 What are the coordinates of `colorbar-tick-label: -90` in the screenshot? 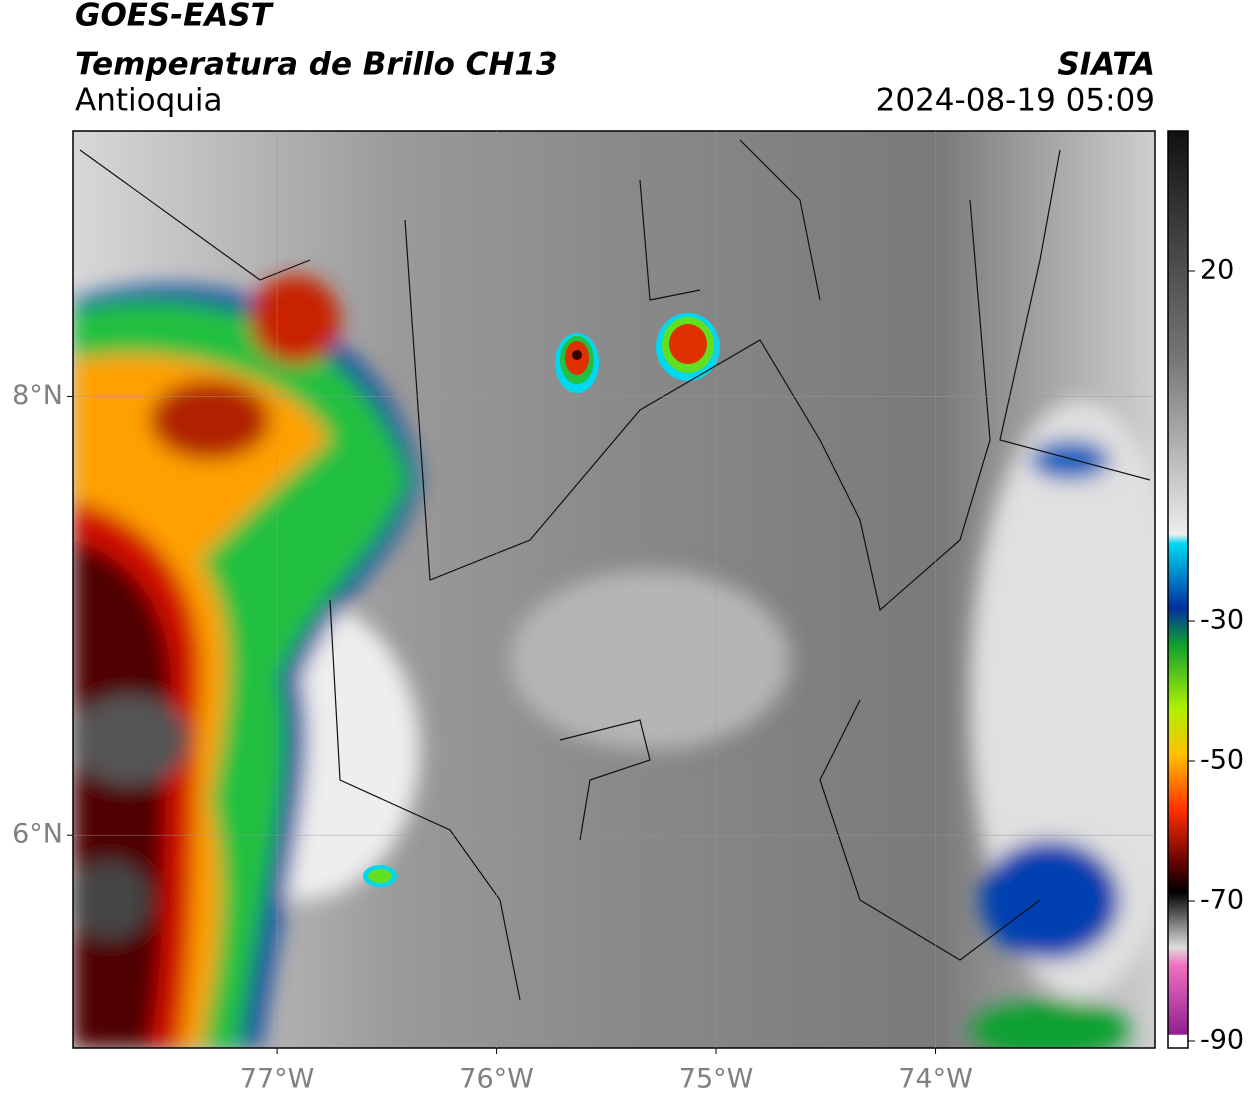 It's located at (1222, 1040).